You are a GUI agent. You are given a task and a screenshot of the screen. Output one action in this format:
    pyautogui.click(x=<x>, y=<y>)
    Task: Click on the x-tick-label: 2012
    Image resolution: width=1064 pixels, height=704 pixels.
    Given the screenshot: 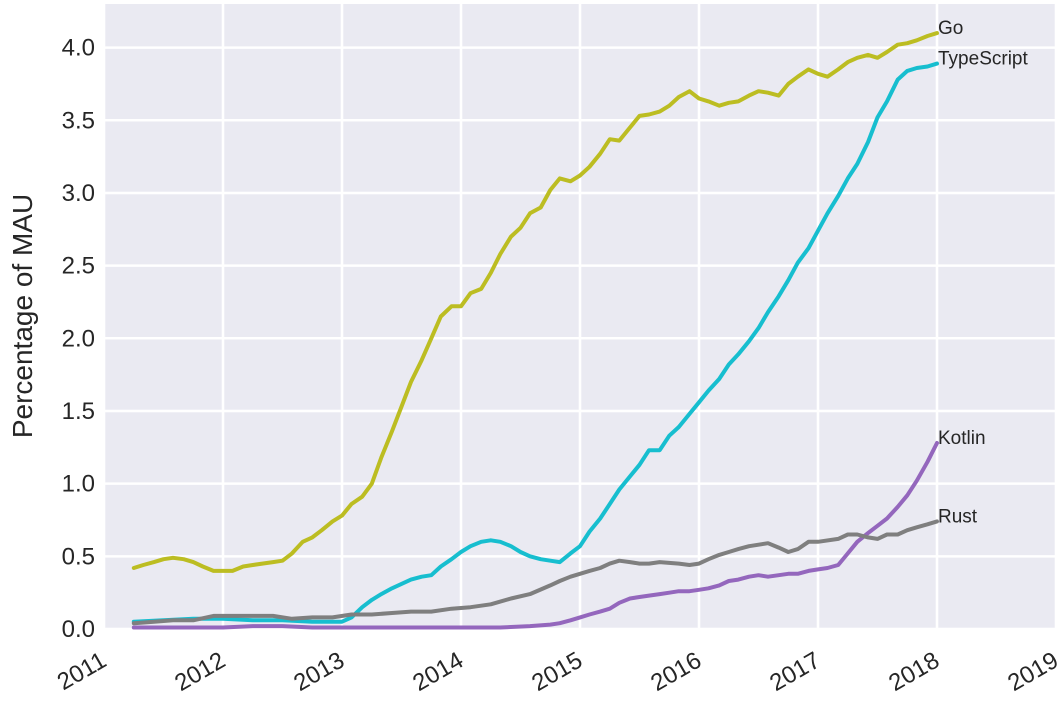 What is the action you would take?
    pyautogui.click(x=200, y=672)
    